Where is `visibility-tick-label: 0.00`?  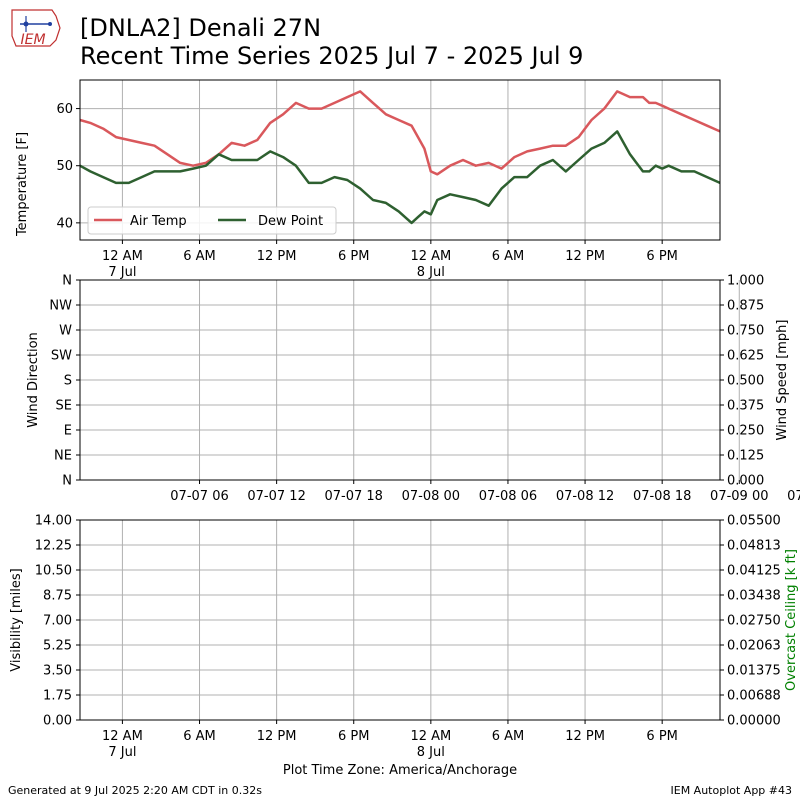
visibility-tick-label: 0.00 is located at coordinates (57, 721).